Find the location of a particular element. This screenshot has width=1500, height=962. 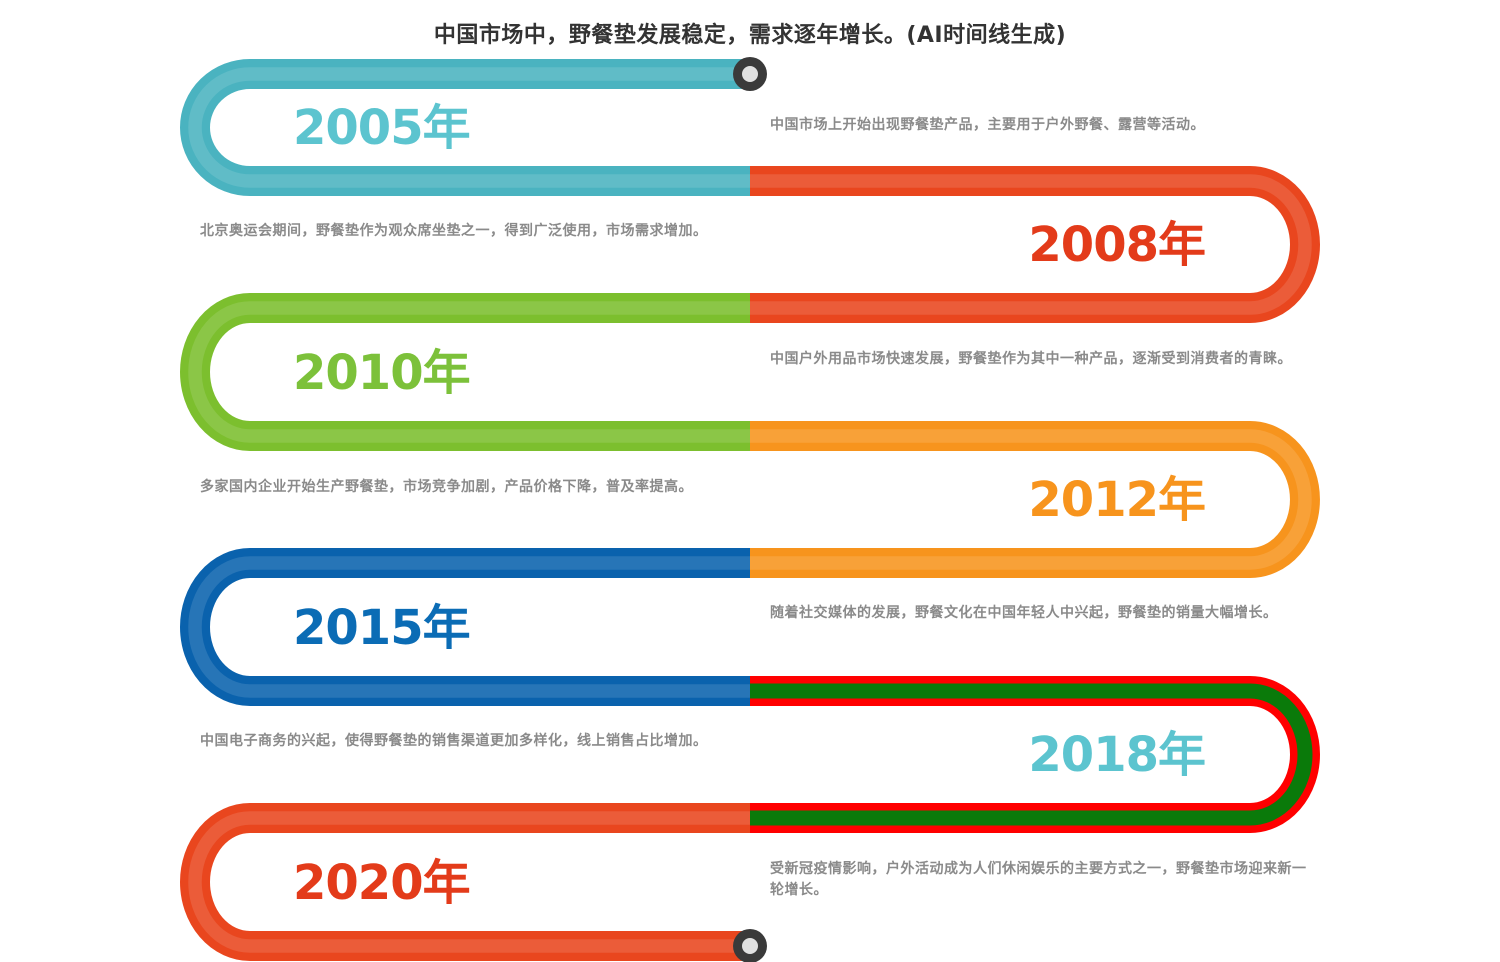

track-segment-2015年 is located at coordinates (465, 627).